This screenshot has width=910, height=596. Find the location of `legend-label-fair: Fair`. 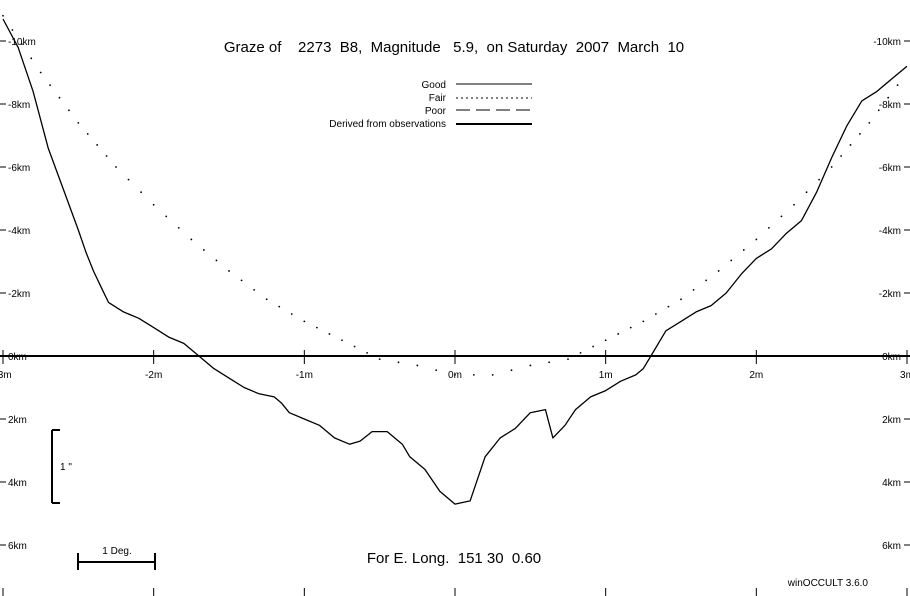

legend-label-fair: Fair is located at coordinates (438, 98).